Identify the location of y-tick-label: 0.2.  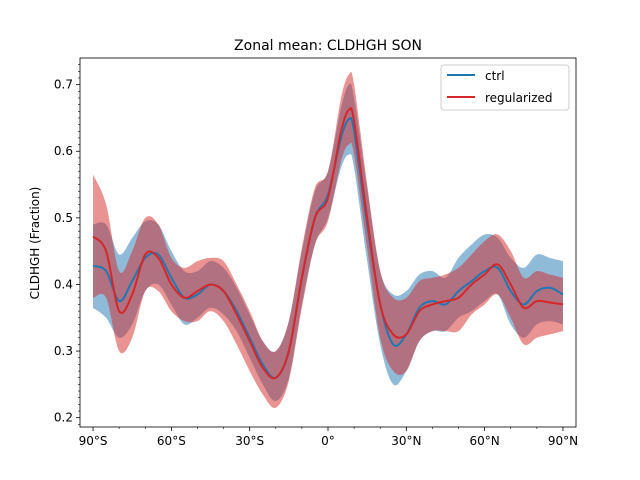
(63, 418).